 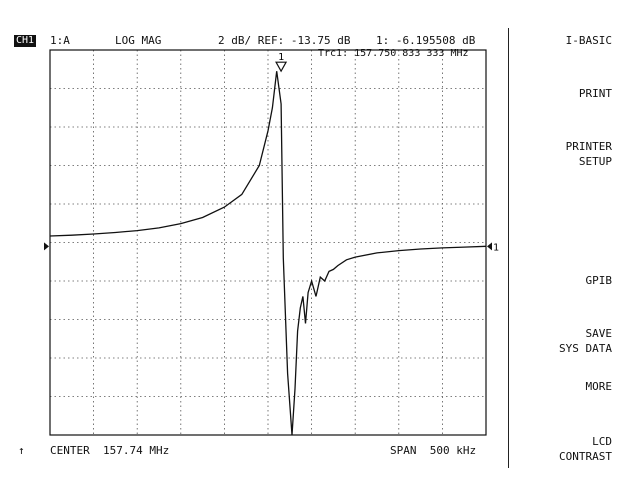 What do you see at coordinates (393, 53) in the screenshot?
I see `marker-frequency-readout: Trc1: 157.750 833 333 MHz` at bounding box center [393, 53].